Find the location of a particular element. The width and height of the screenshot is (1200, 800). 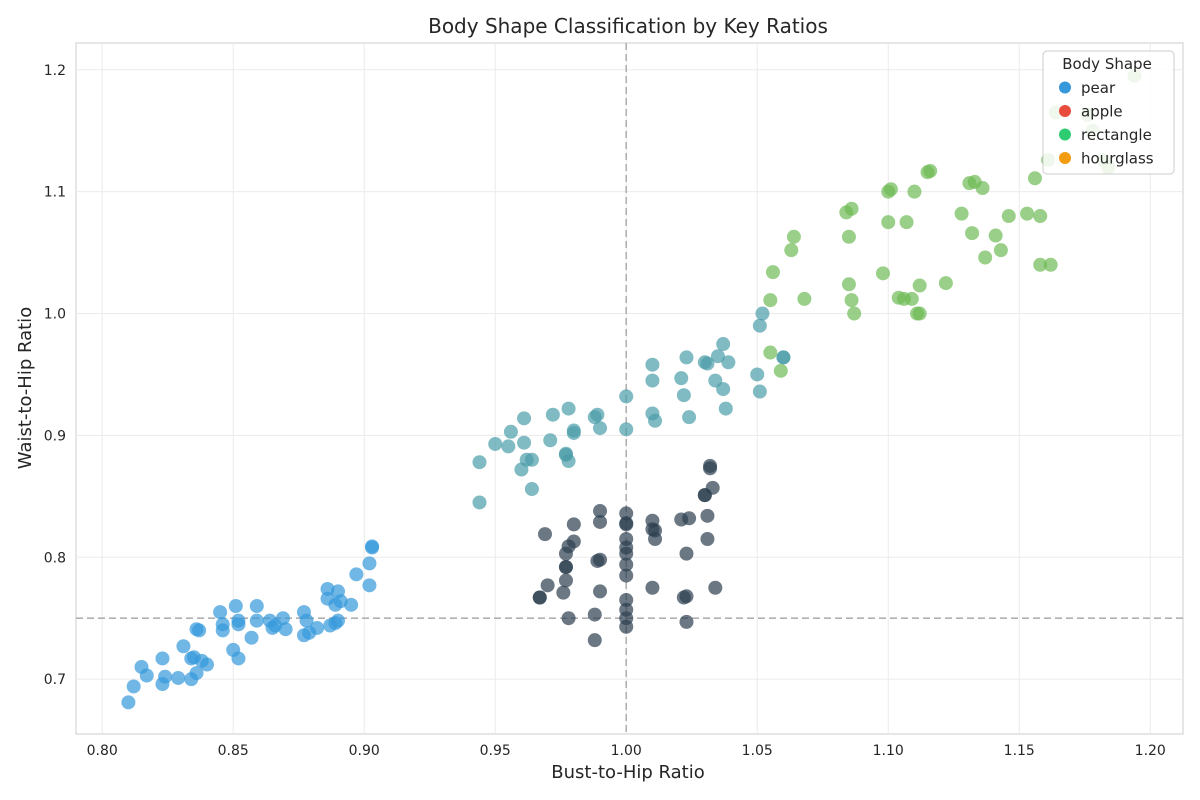

x-tick-label: 0.85 is located at coordinates (233, 751).